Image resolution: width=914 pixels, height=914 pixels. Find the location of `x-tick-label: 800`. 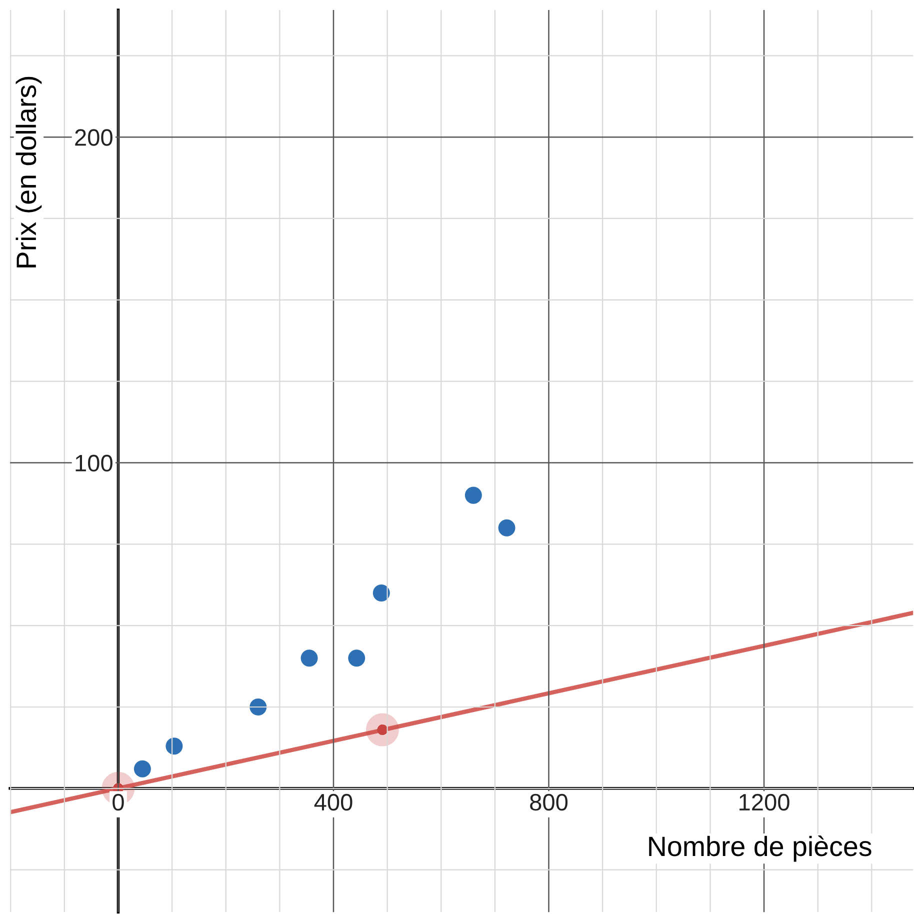

x-tick-label: 800 is located at coordinates (549, 802).